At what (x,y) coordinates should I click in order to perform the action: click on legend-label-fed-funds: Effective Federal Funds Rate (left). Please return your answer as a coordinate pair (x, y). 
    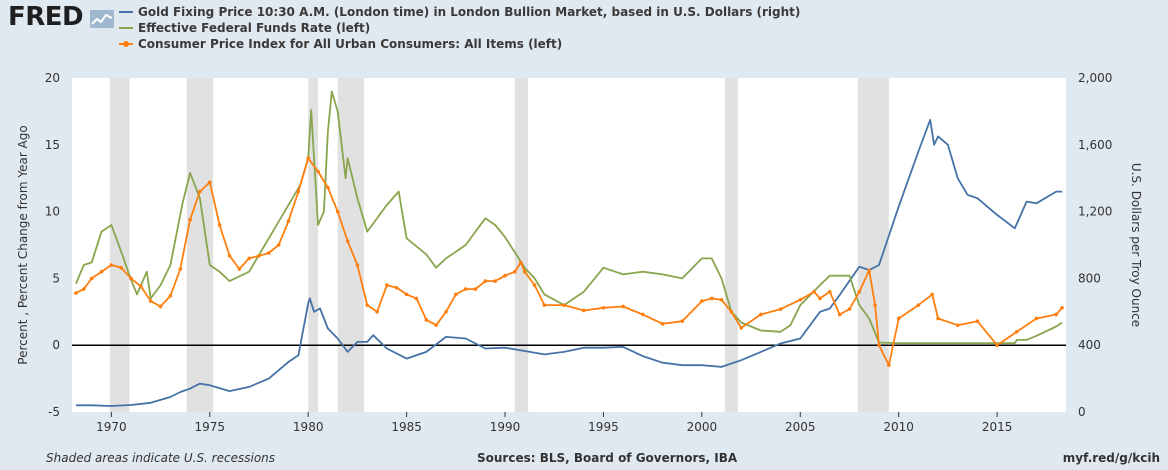
    Looking at the image, I should click on (254, 28).